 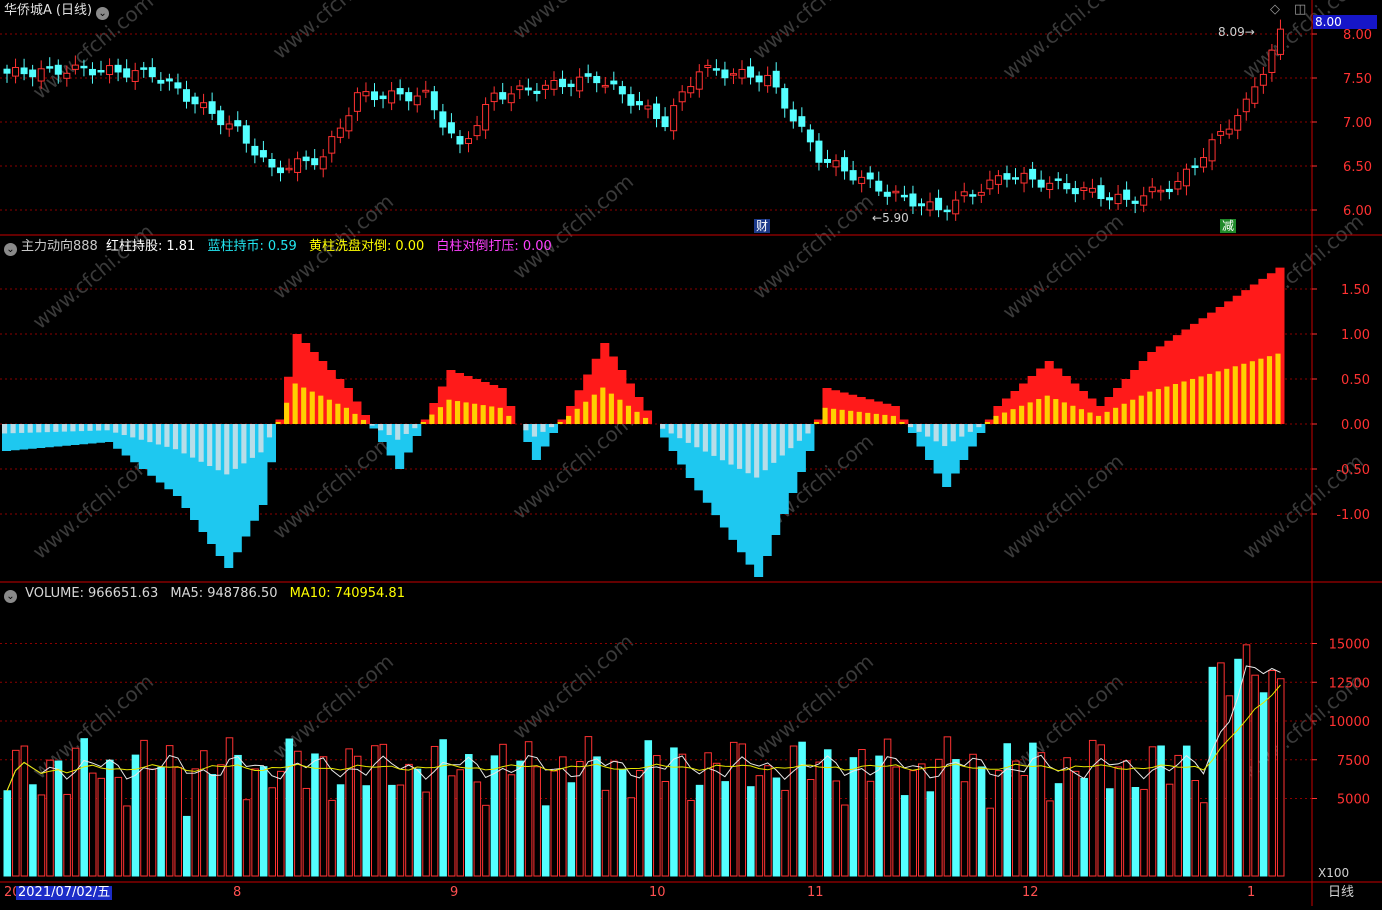 I want to click on period-button: 日线, so click(x=1341, y=892).